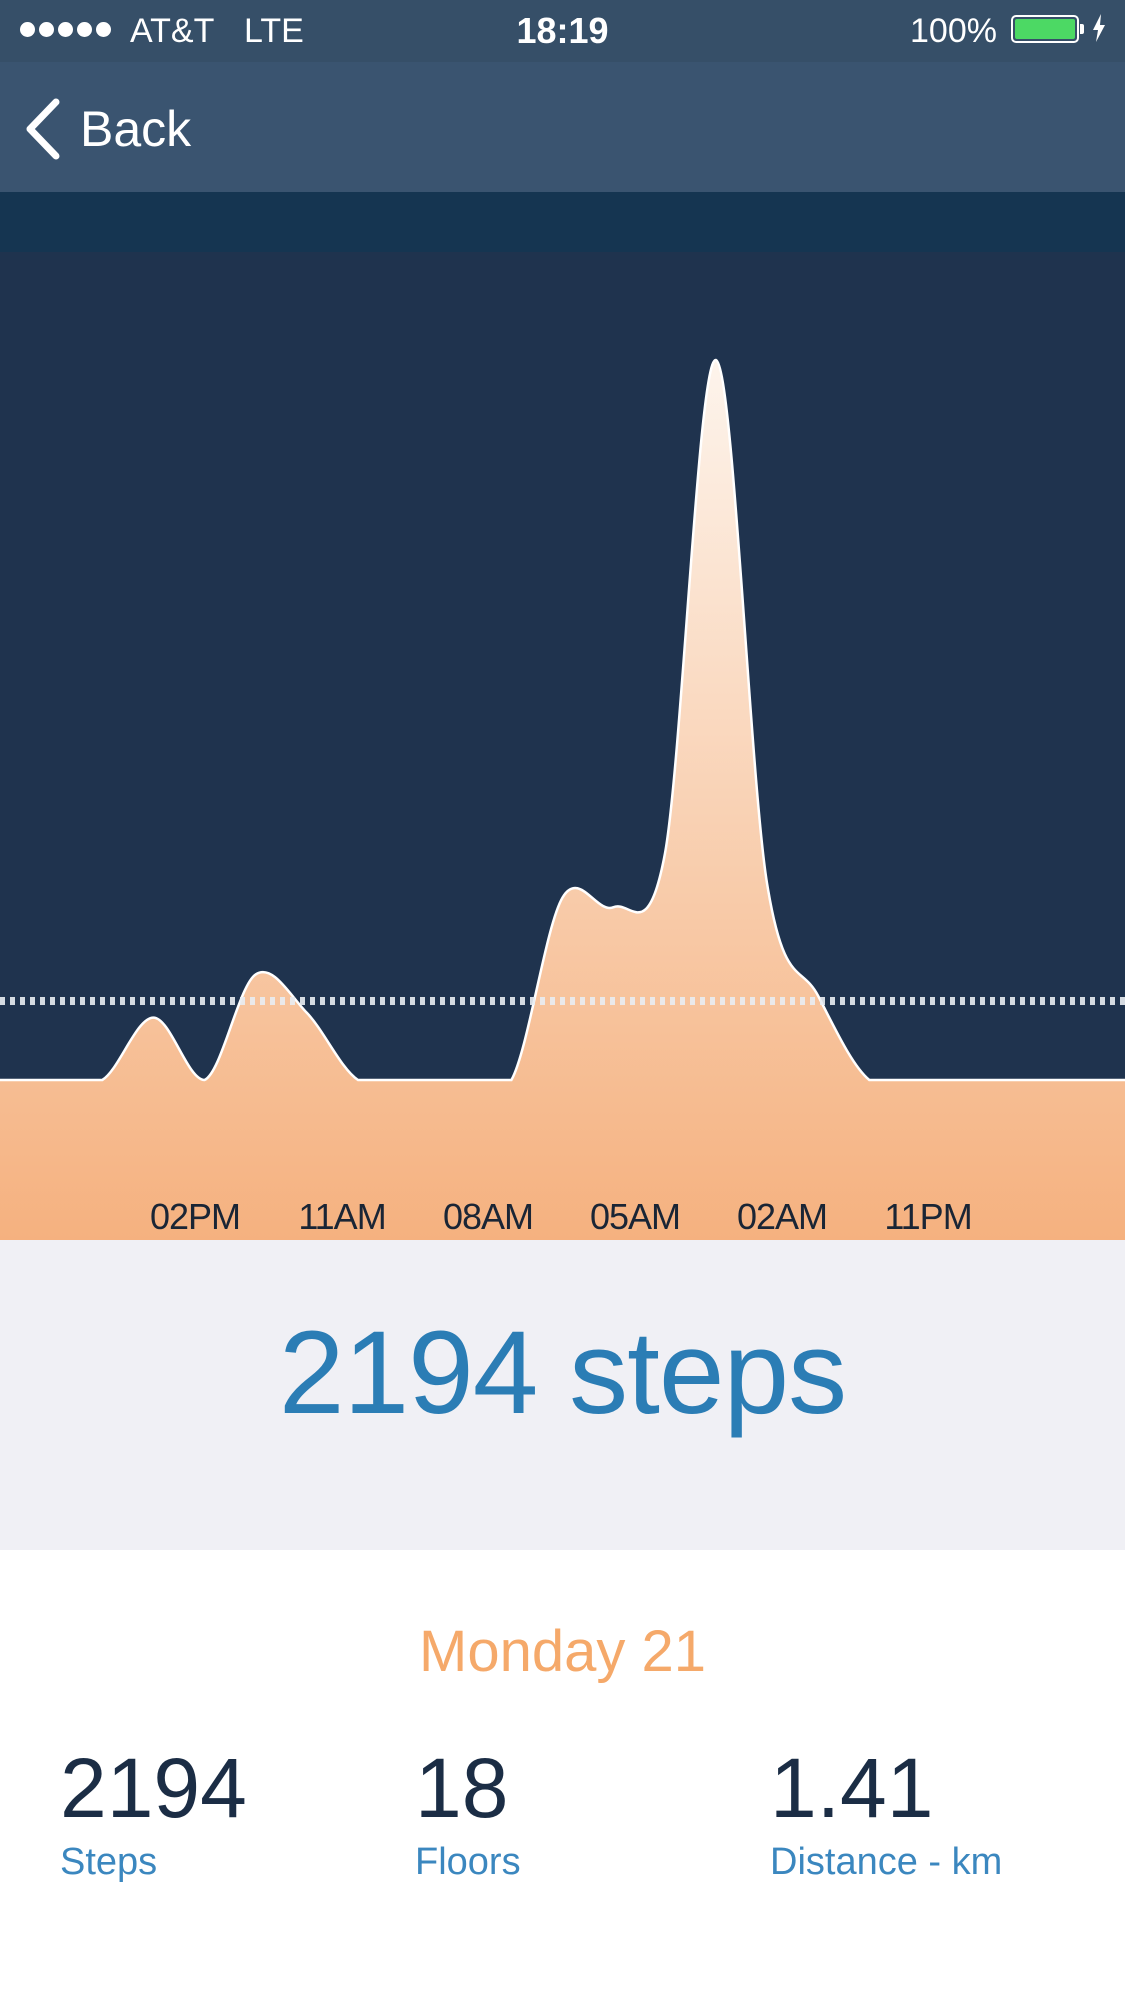  I want to click on header-band, so click(562, 222).